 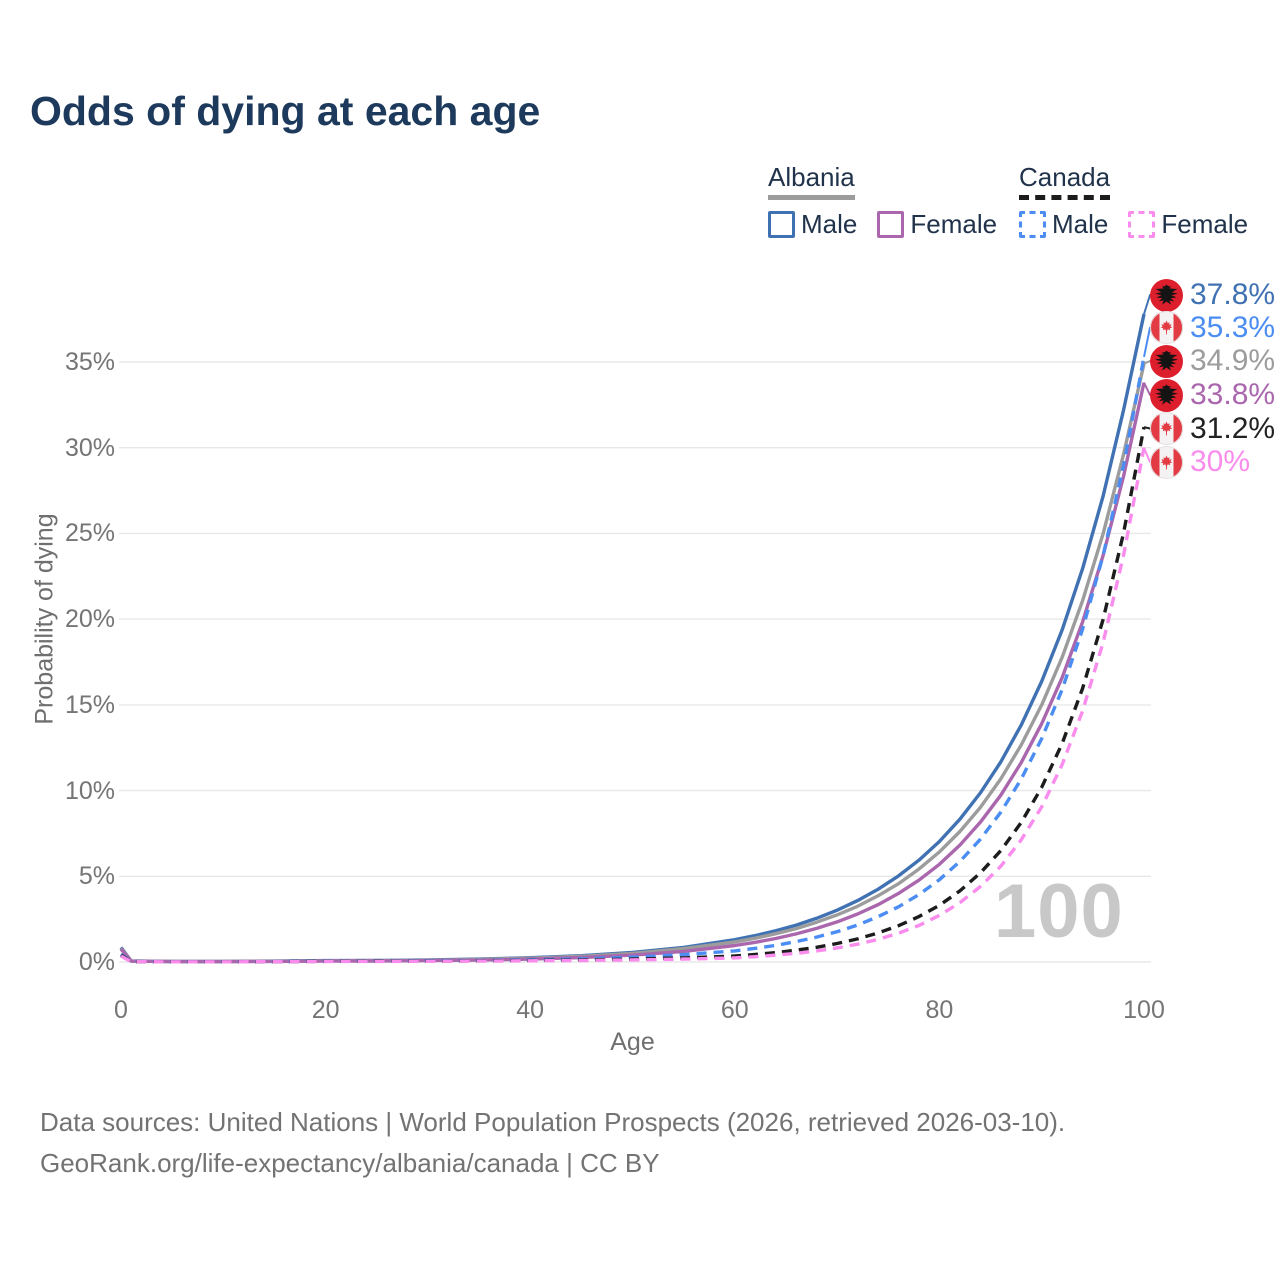 What do you see at coordinates (1233, 428) in the screenshot?
I see `end-label-value: 31.2%` at bounding box center [1233, 428].